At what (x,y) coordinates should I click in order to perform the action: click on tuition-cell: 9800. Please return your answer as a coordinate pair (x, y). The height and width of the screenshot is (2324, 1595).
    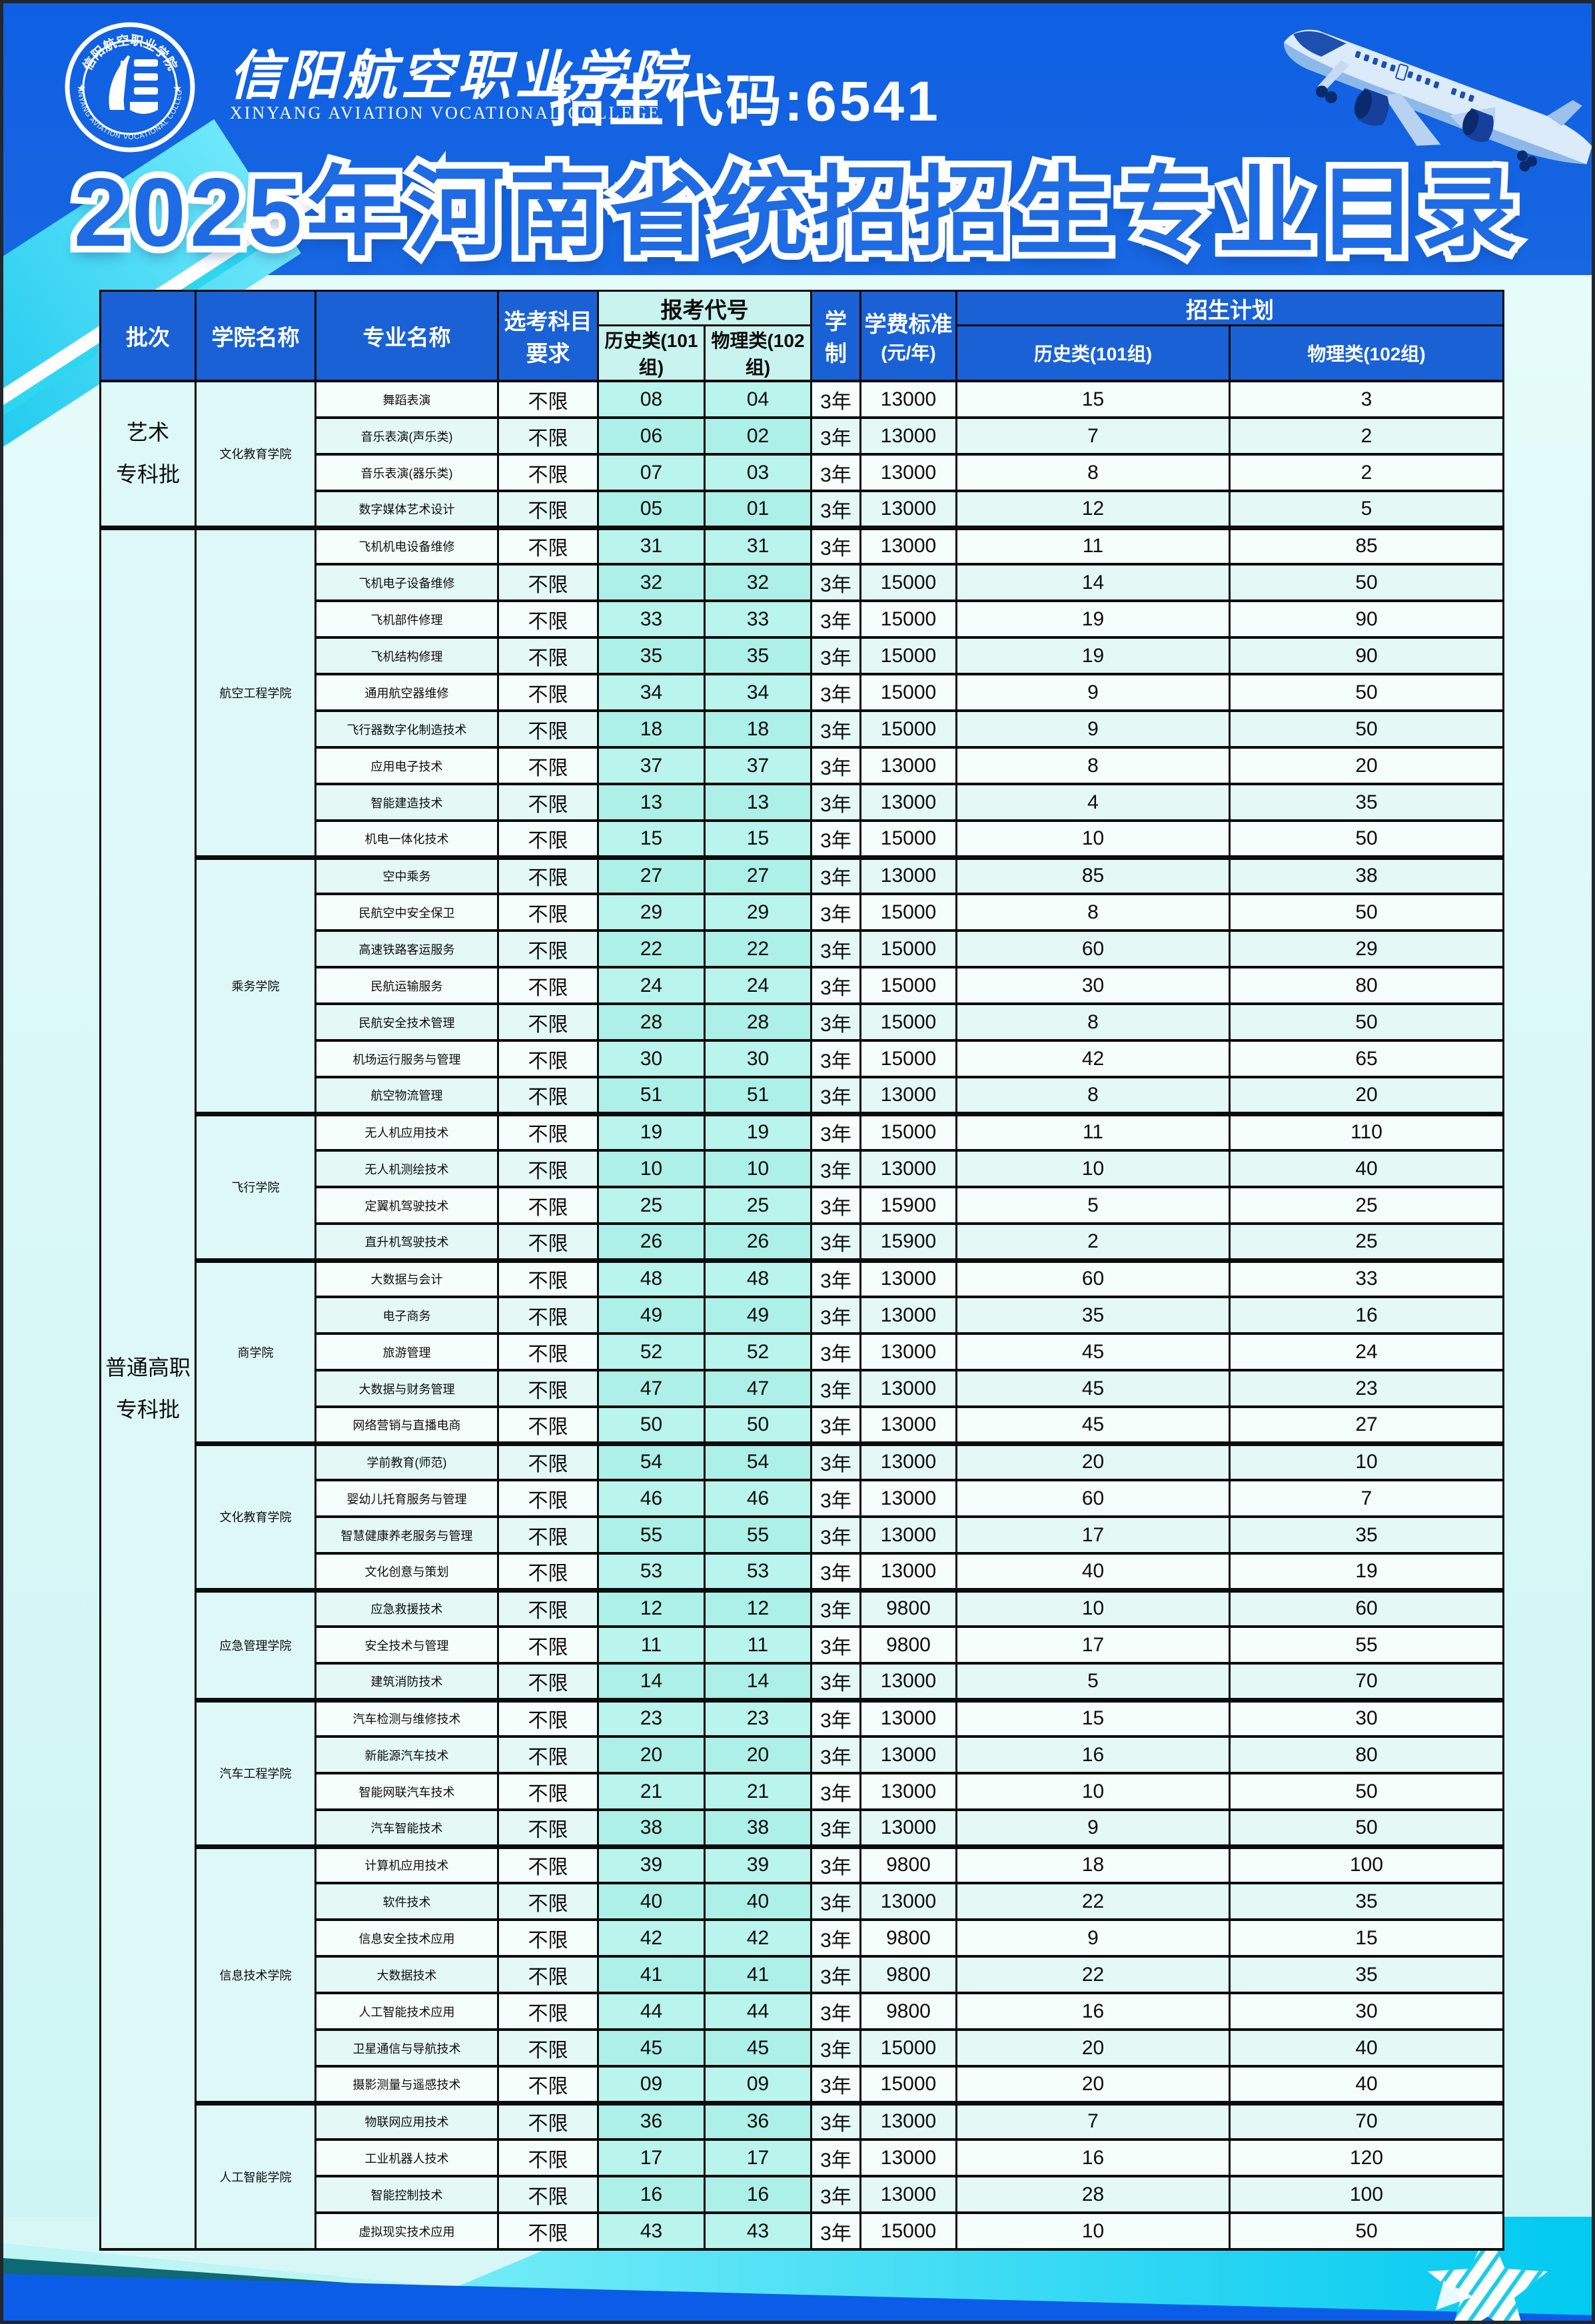
    Looking at the image, I should click on (908, 1645).